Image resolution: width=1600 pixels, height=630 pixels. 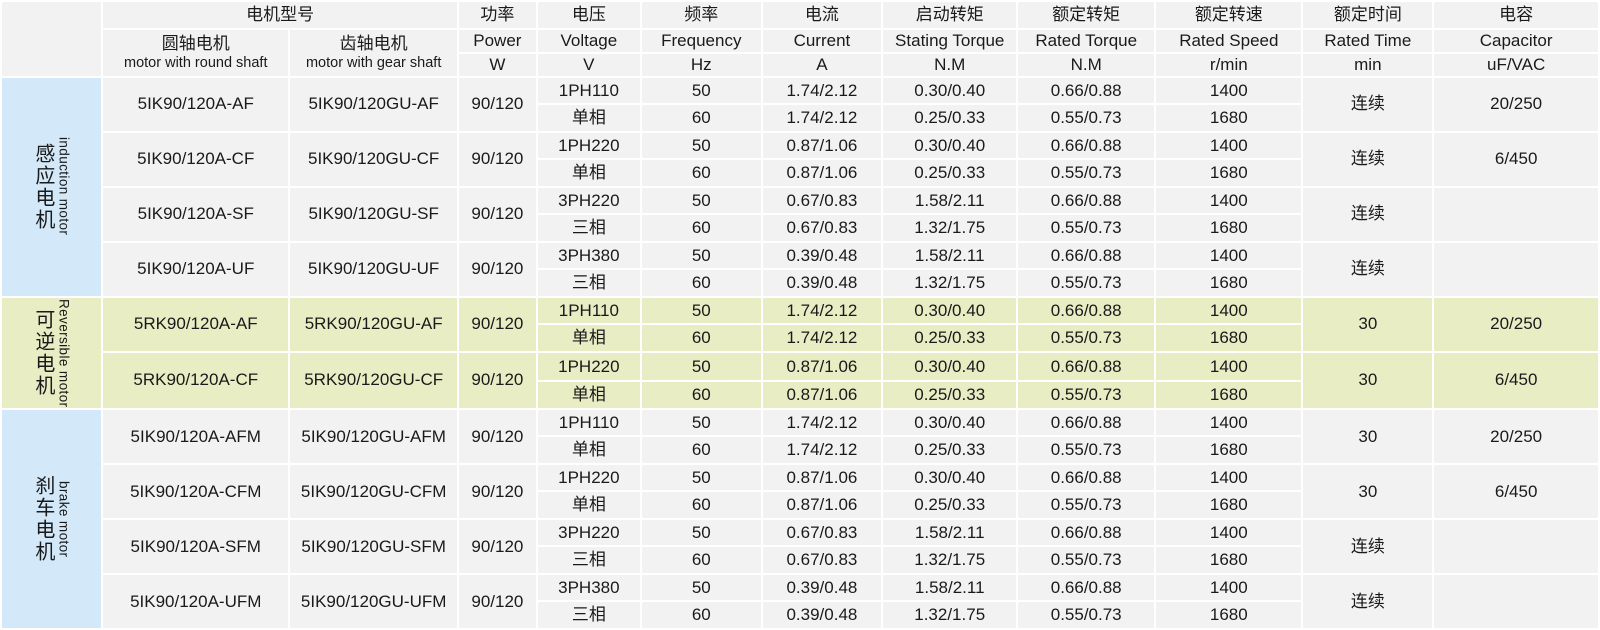 What do you see at coordinates (196, 214) in the screenshot?
I see `cell-round-shaft-model: 5IK90/120A-SF` at bounding box center [196, 214].